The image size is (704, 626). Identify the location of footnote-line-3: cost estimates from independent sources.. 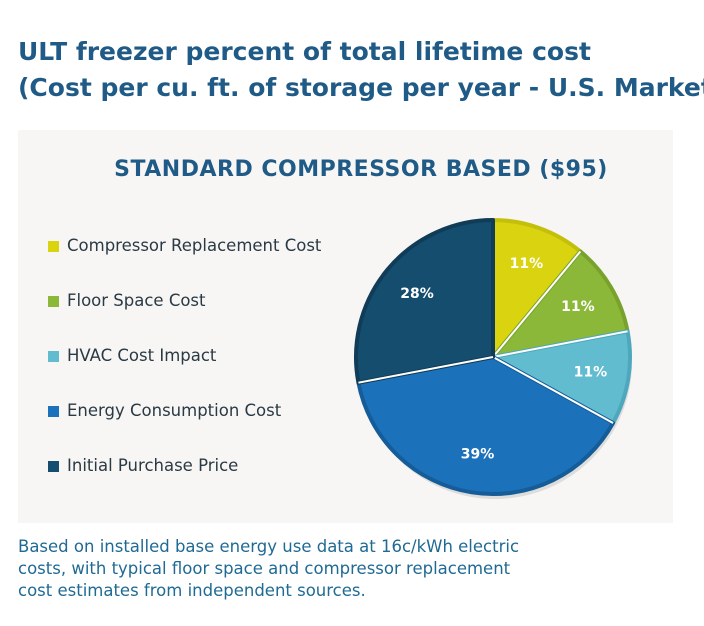
(192, 590).